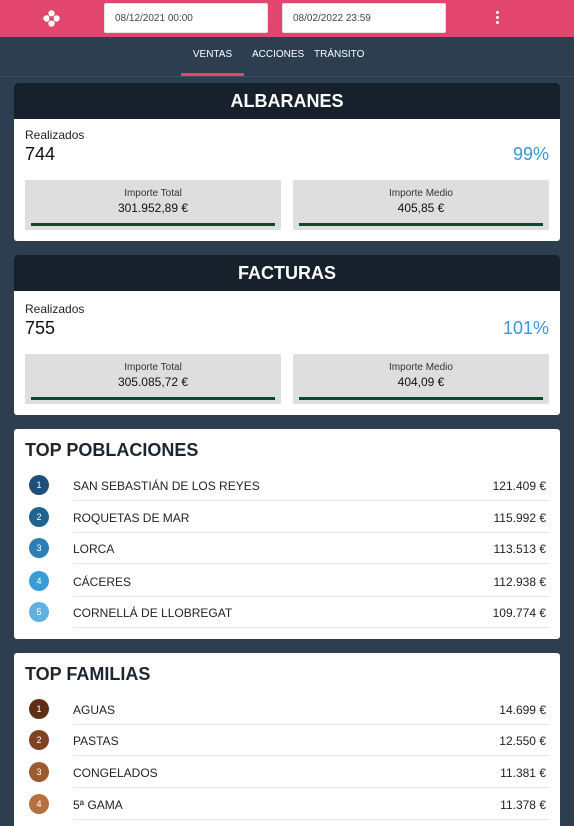 The width and height of the screenshot is (574, 826). I want to click on importe-medio-value: 405,85 €, so click(421, 208).